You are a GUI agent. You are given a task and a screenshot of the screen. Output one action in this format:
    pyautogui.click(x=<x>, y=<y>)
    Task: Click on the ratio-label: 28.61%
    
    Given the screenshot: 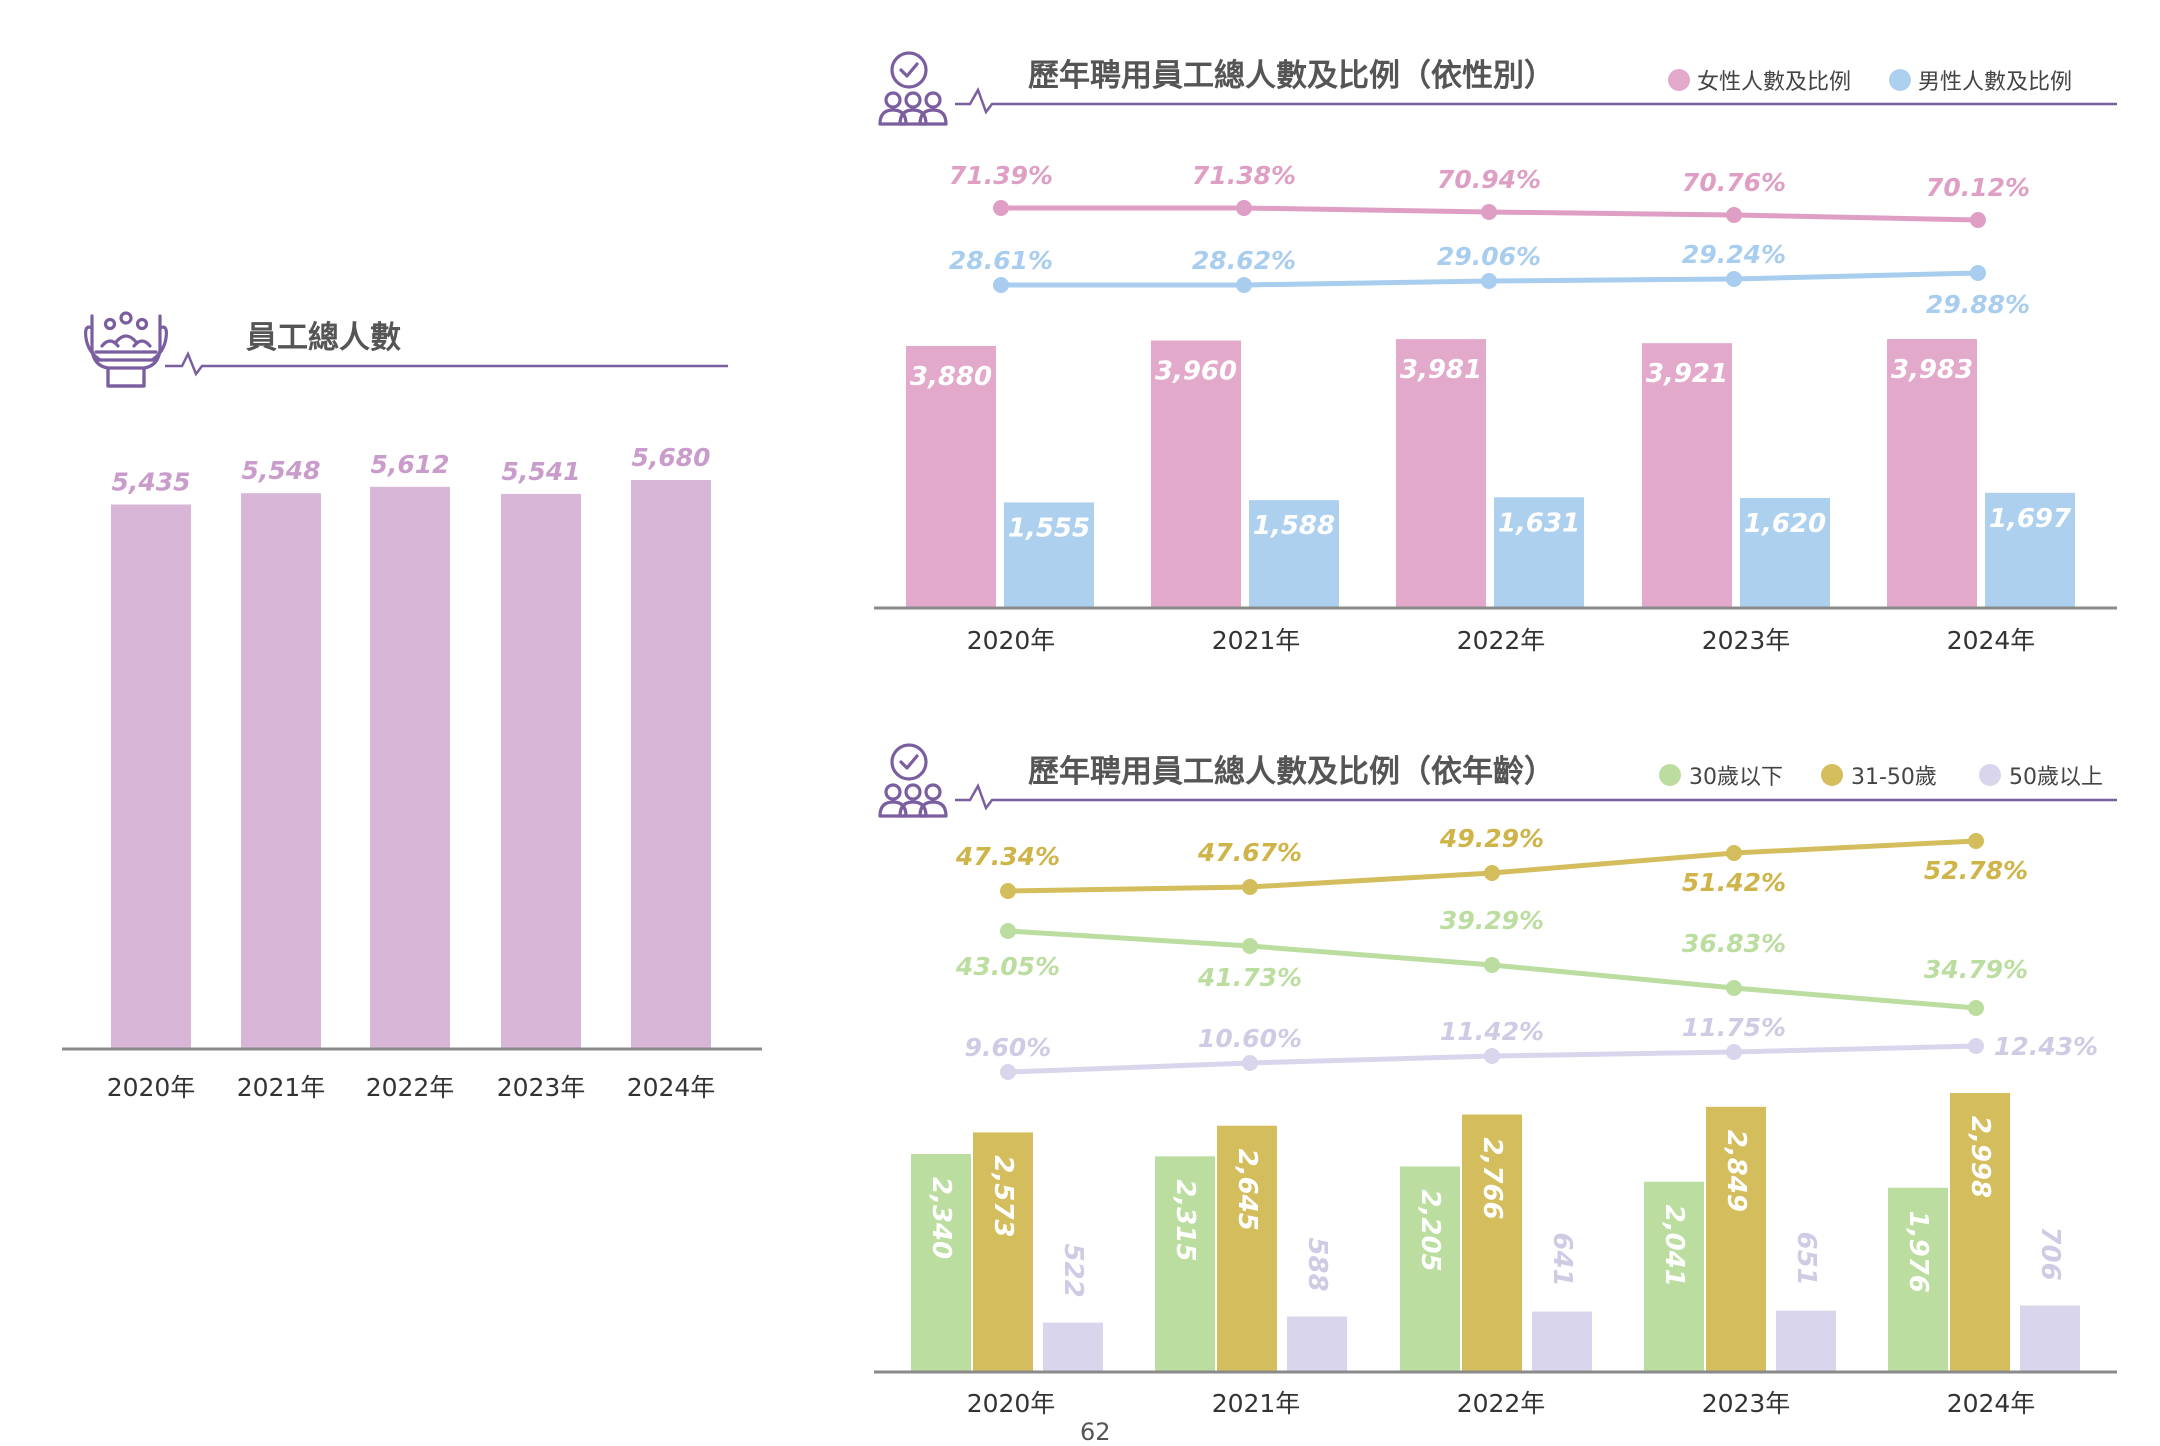 What is the action you would take?
    pyautogui.click(x=1001, y=260)
    